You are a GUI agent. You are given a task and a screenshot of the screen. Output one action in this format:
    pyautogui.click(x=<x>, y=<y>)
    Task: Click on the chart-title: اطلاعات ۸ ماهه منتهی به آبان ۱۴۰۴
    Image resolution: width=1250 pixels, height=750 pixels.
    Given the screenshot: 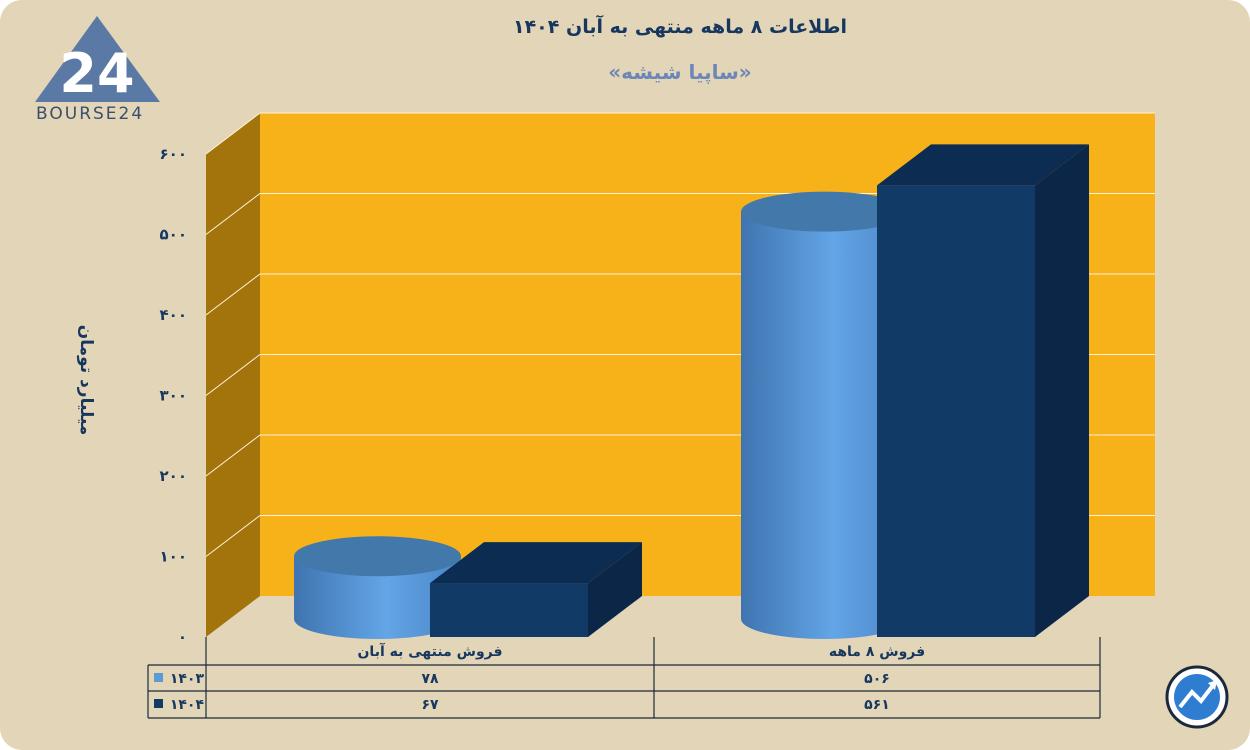 What is the action you would take?
    pyautogui.click(x=680, y=27)
    